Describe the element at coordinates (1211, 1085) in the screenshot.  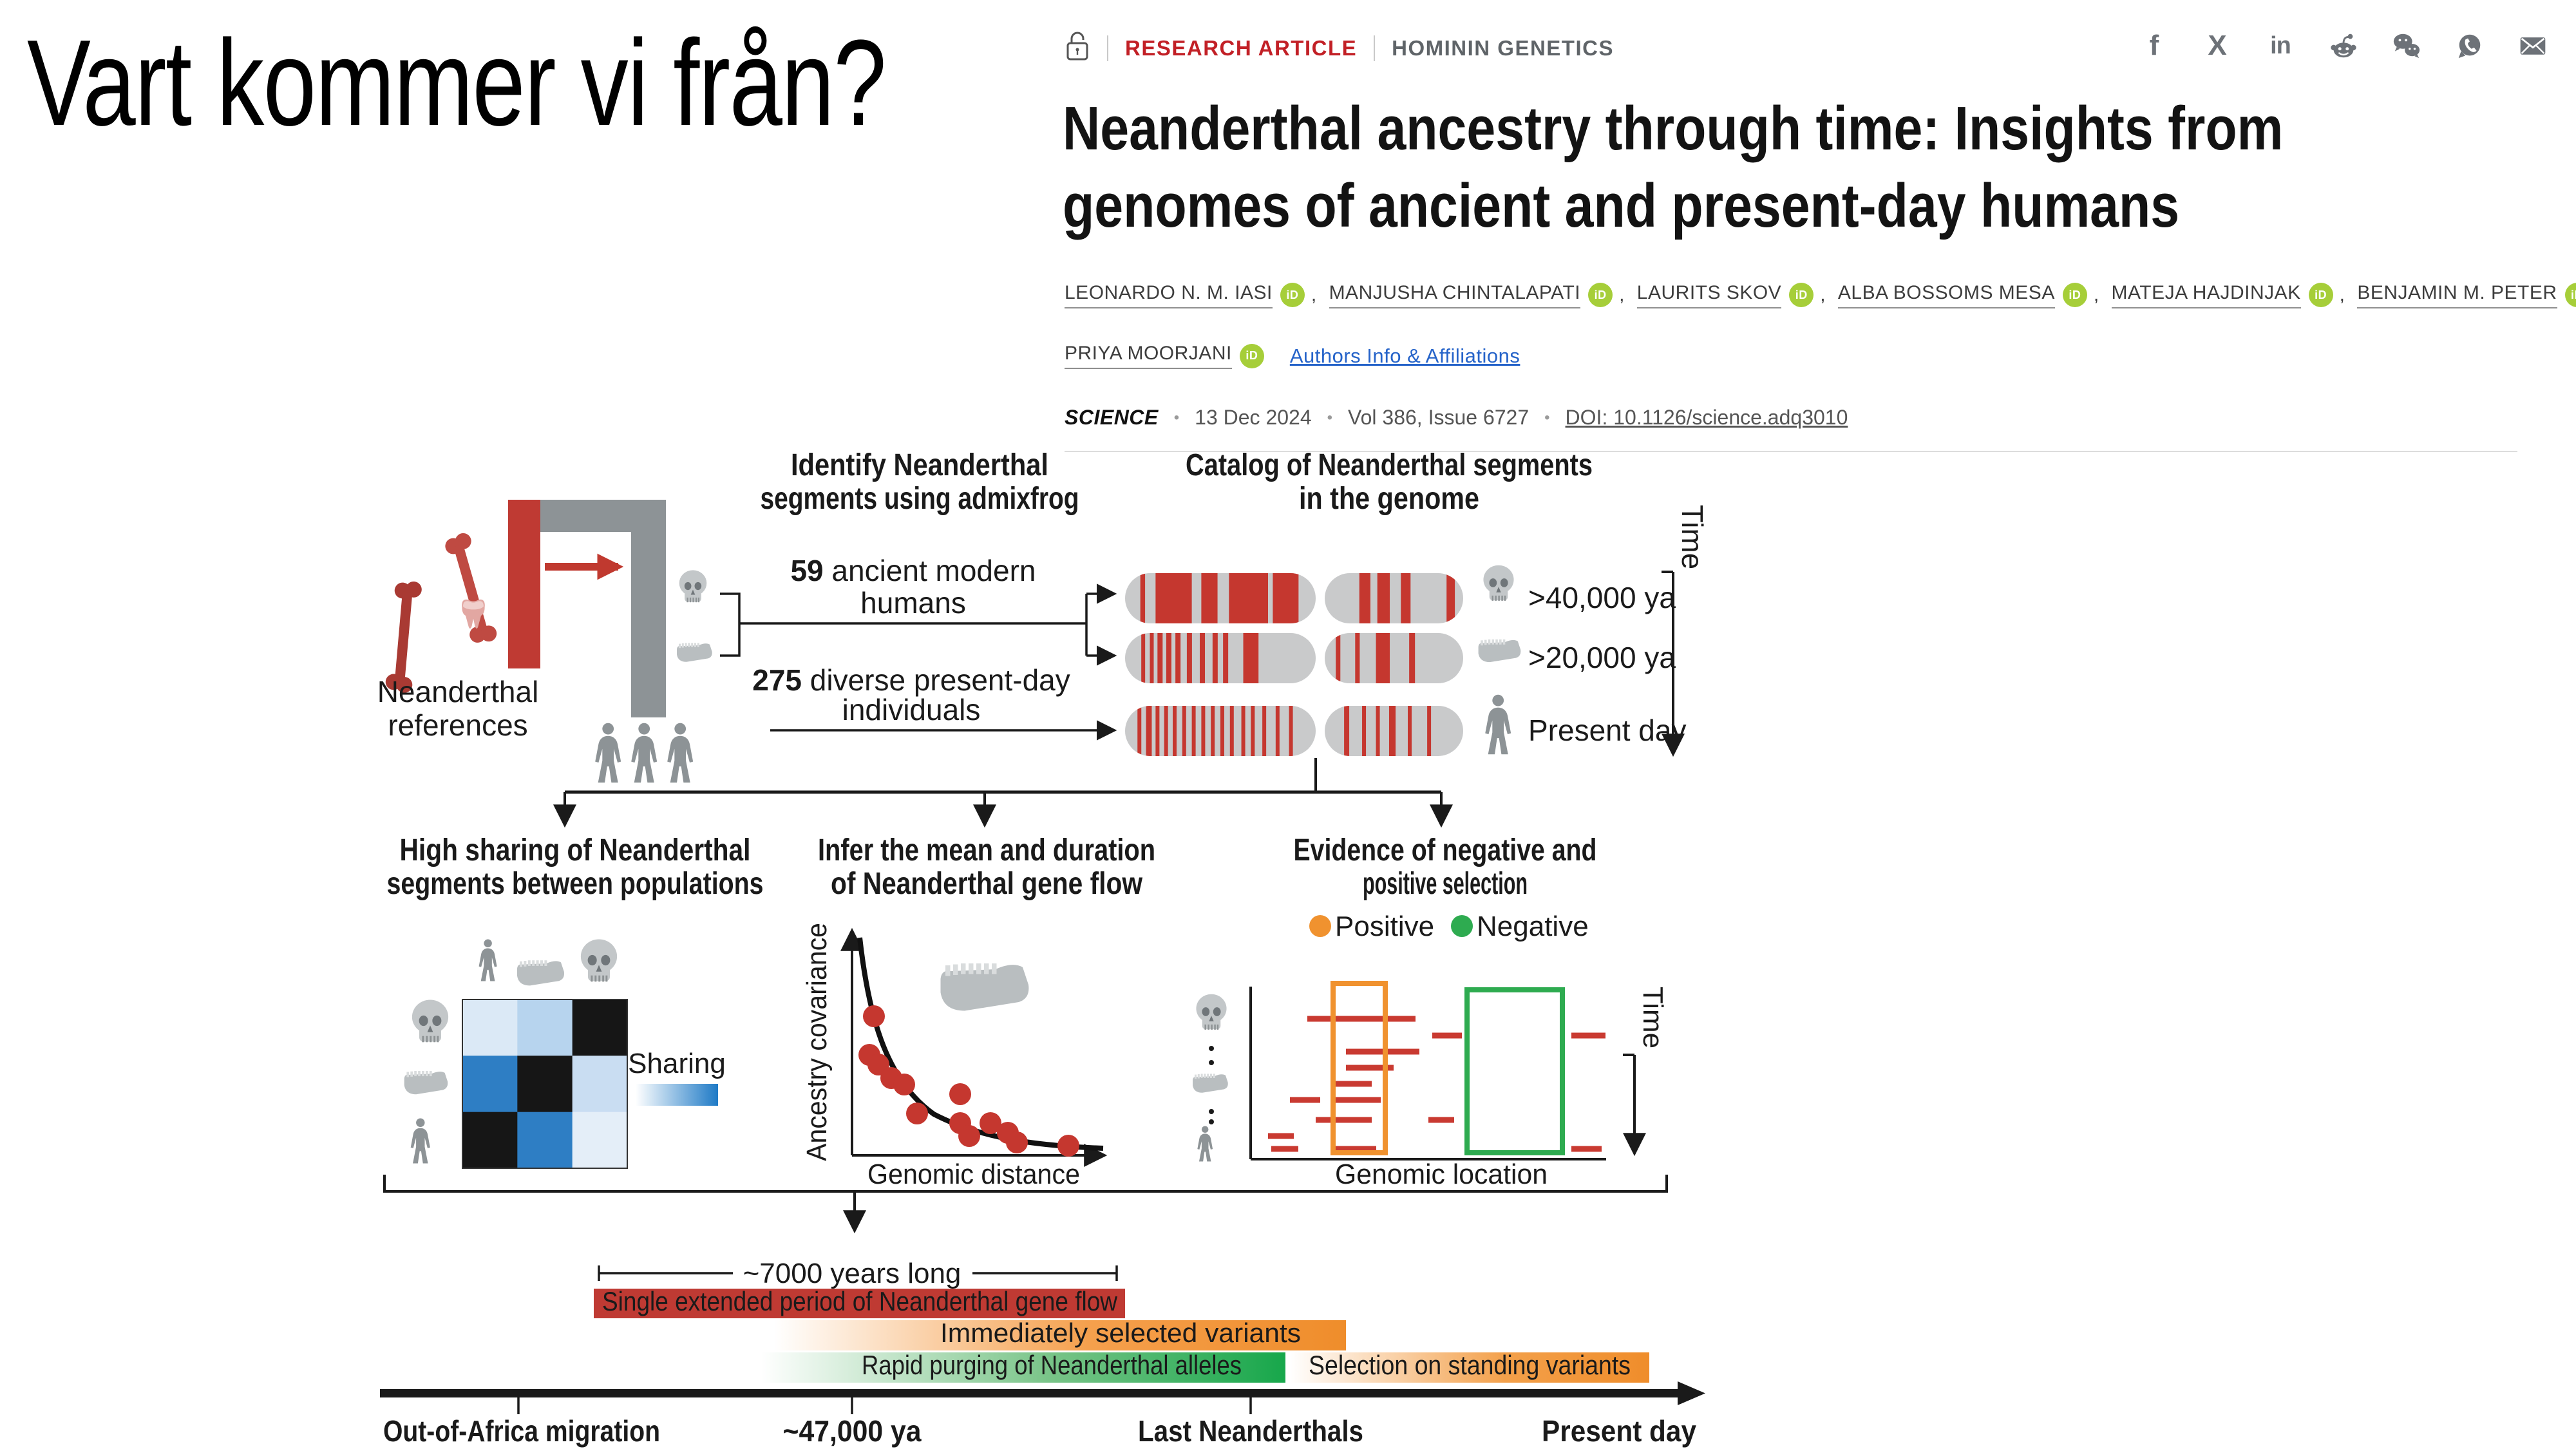
I see `ellipsis-dots` at that location.